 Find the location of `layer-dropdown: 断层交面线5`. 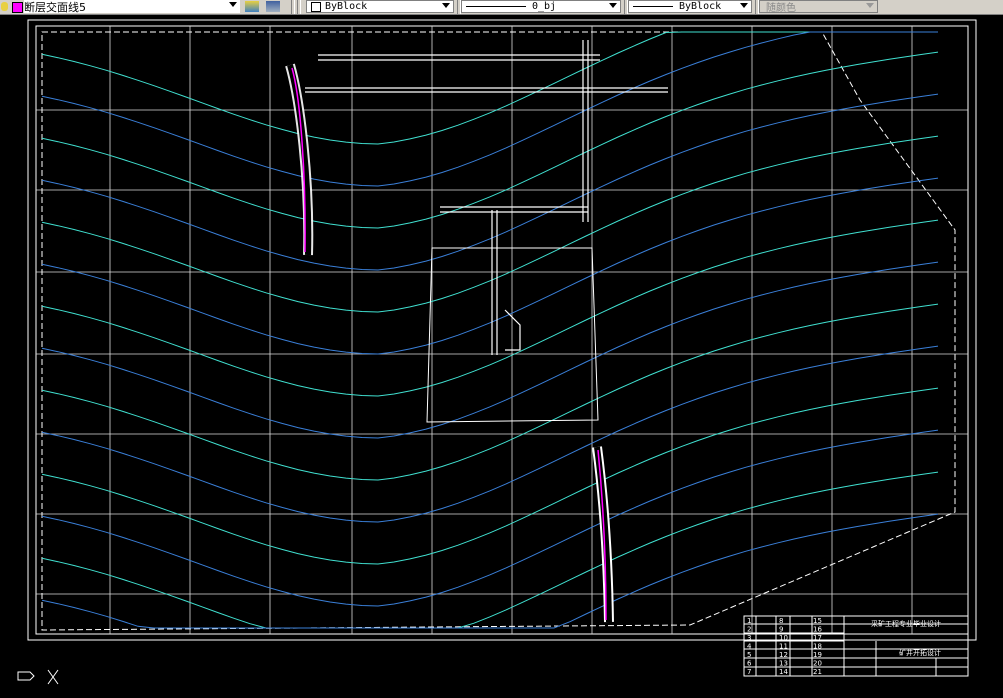

layer-dropdown: 断层交面线5 is located at coordinates (132, 7).